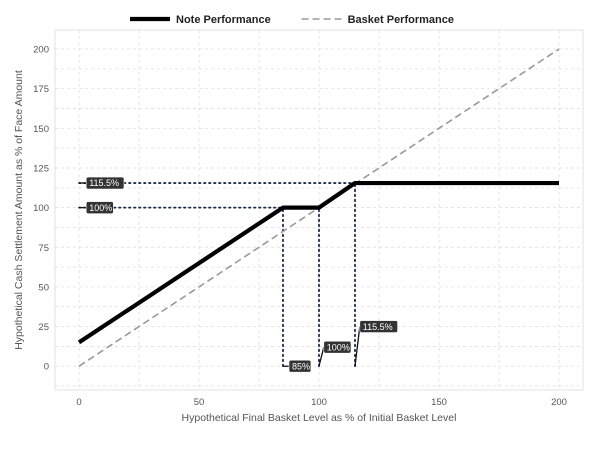 The image size is (600, 450). What do you see at coordinates (41, 89) in the screenshot?
I see `y-tick-label: 175` at bounding box center [41, 89].